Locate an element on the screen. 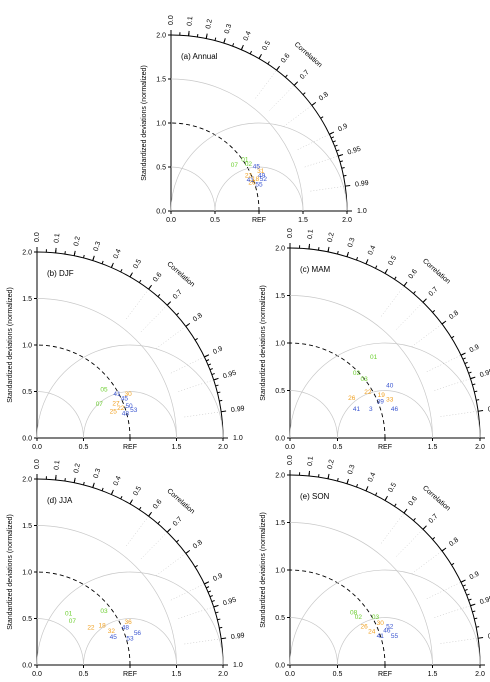 The height and width of the screenshot is (682, 490). data-point-label: 56 is located at coordinates (138, 633).